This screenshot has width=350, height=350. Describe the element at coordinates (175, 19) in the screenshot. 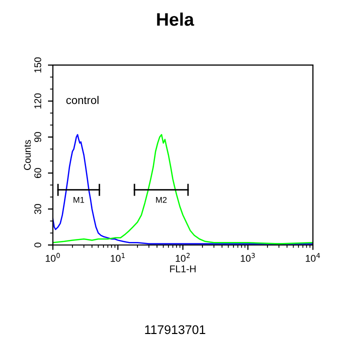

I see `chart-title: Hela` at that location.